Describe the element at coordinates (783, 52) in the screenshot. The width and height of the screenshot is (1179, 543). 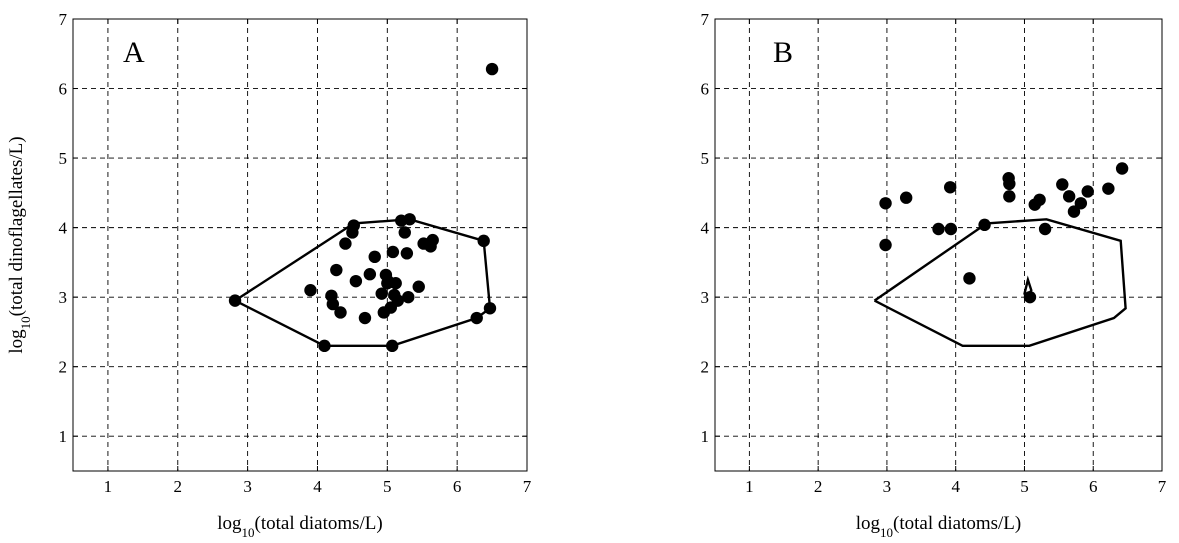
I see `panel-label: B` at that location.